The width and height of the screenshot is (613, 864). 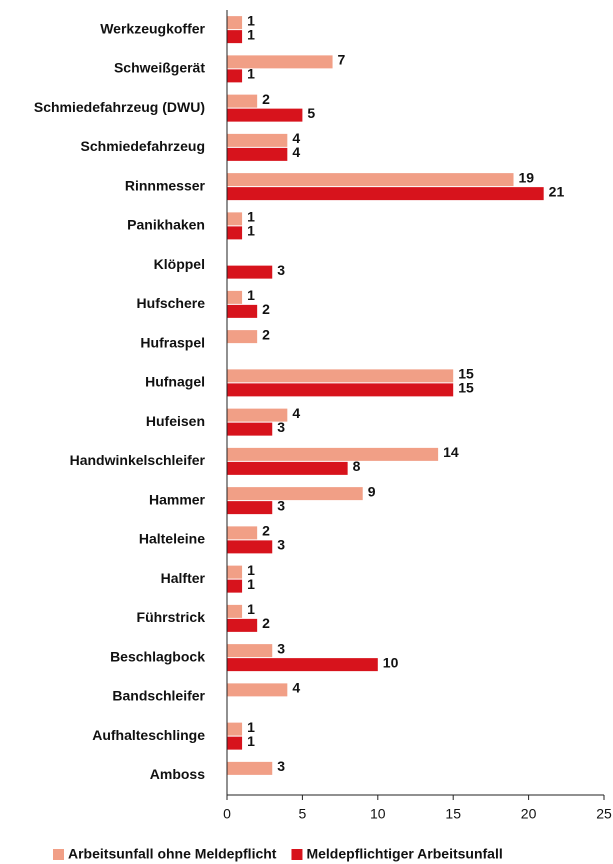 I want to click on y-tick-label: Amboss, so click(x=177, y=774).